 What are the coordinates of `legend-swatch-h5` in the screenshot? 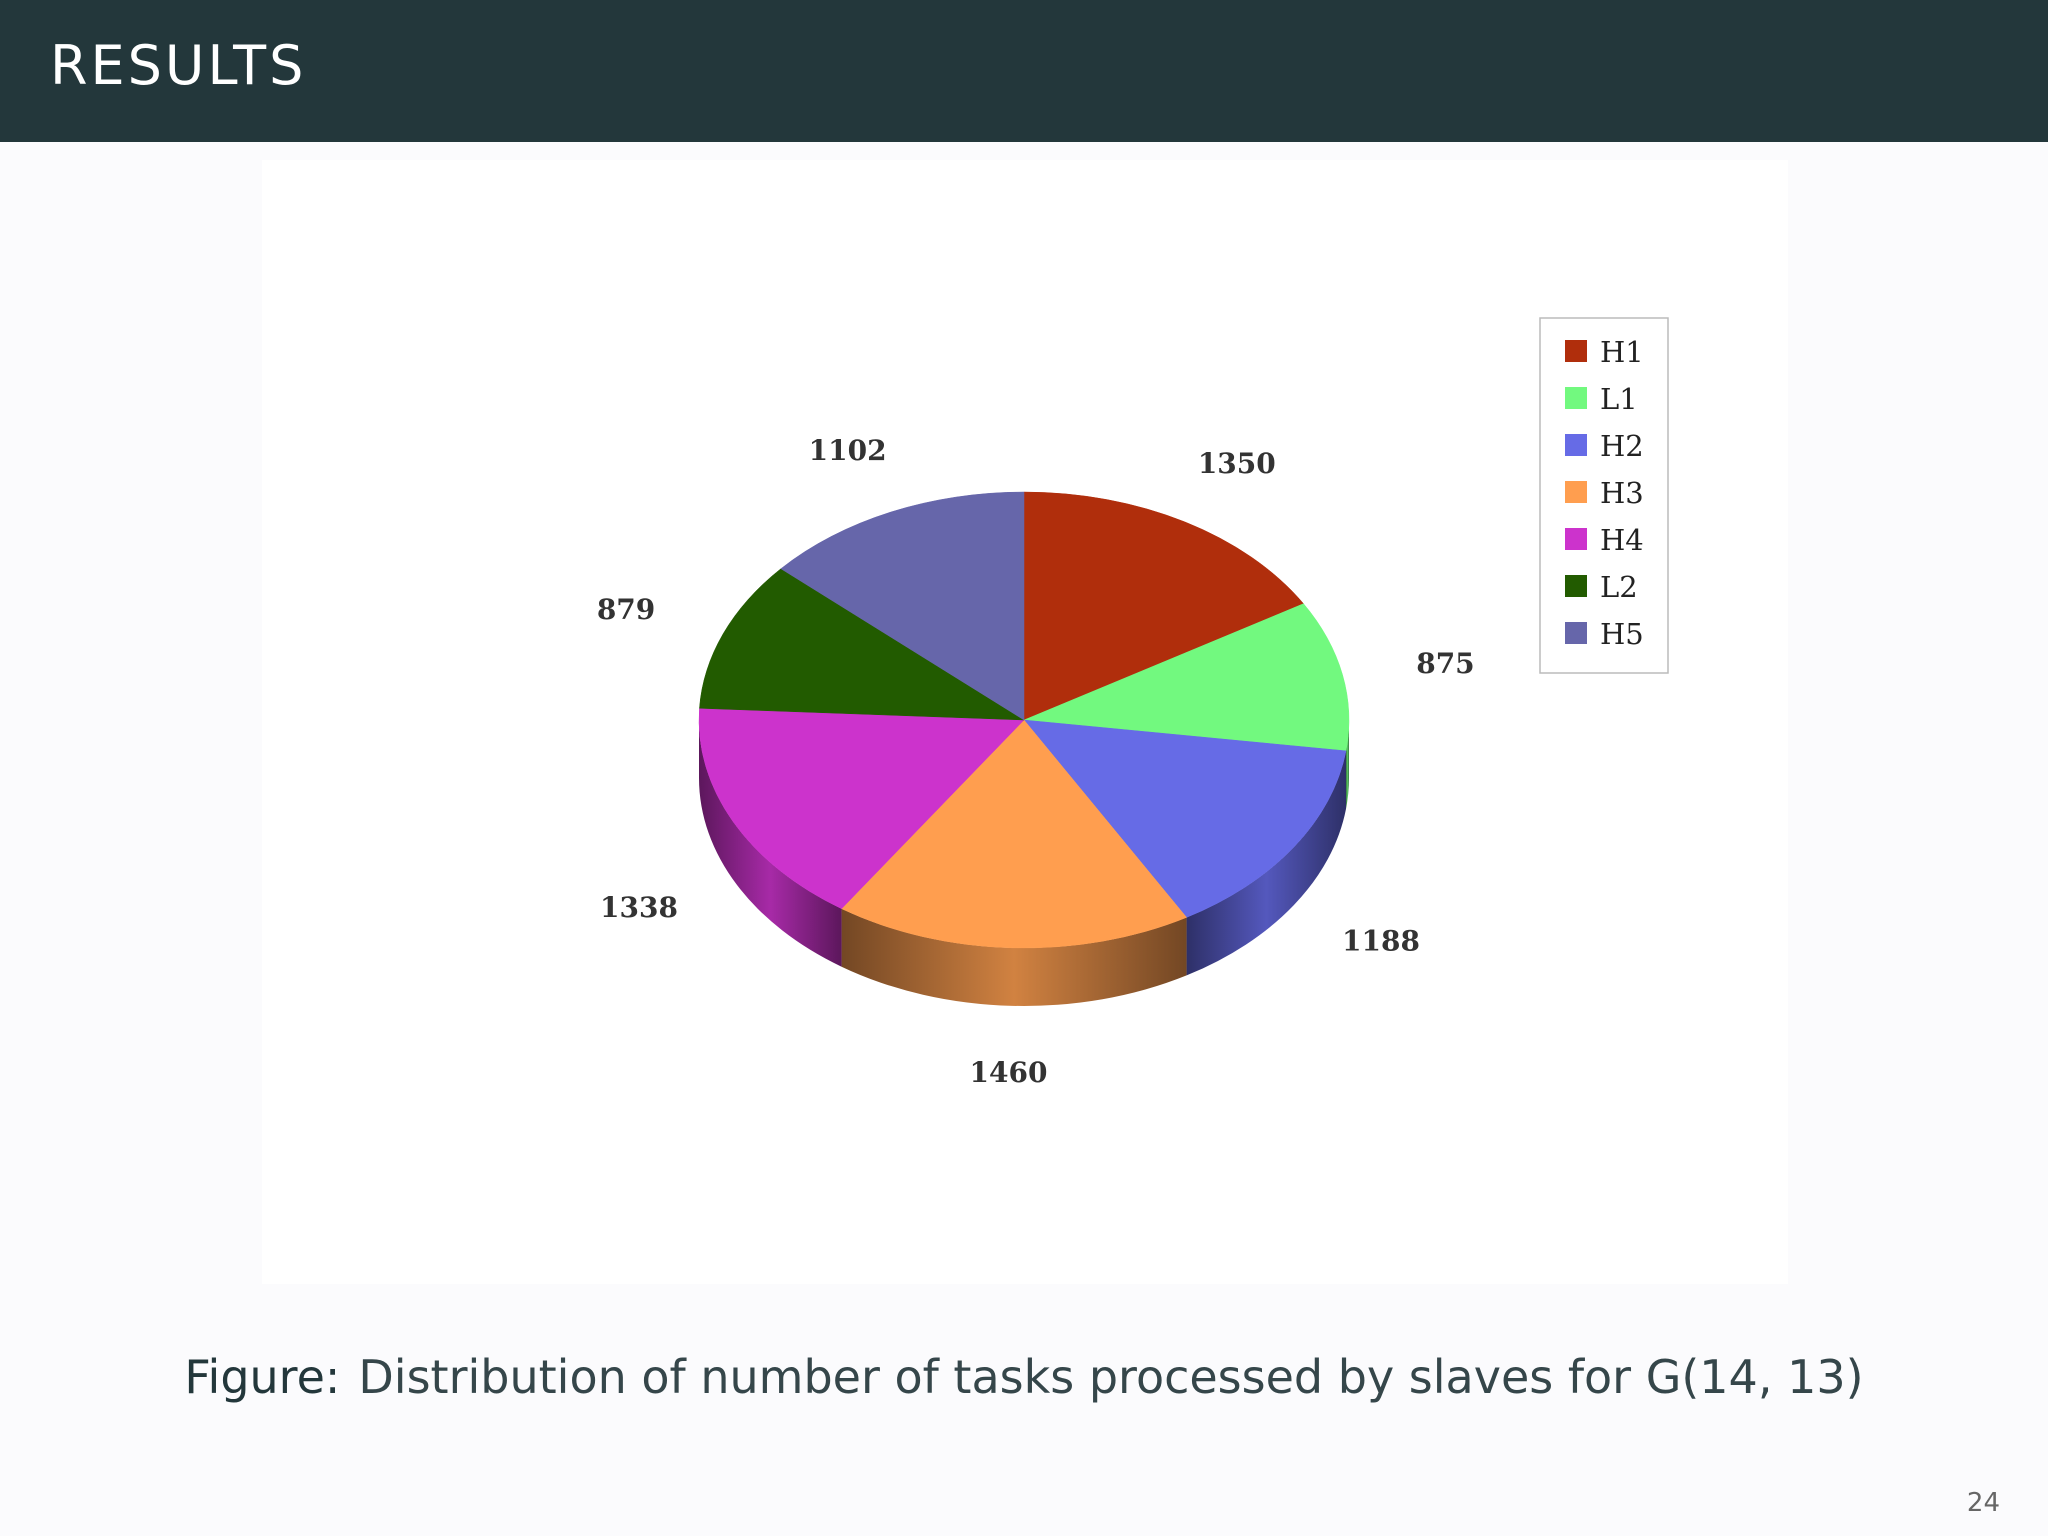 It's located at (1576, 633).